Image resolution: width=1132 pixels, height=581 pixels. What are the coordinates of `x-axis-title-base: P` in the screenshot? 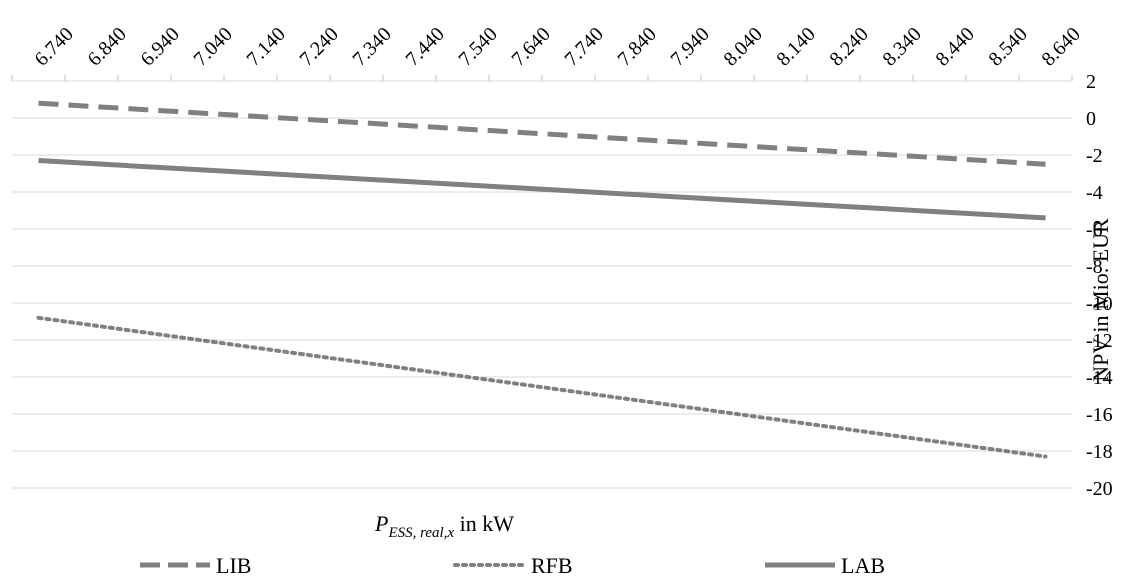 It's located at (381, 523).